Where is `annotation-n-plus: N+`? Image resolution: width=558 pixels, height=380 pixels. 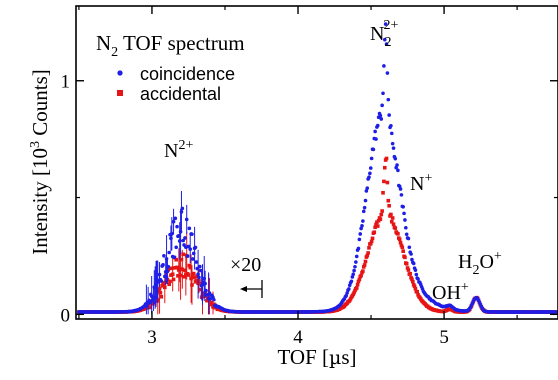 annotation-n-plus: N+ is located at coordinates (421, 183).